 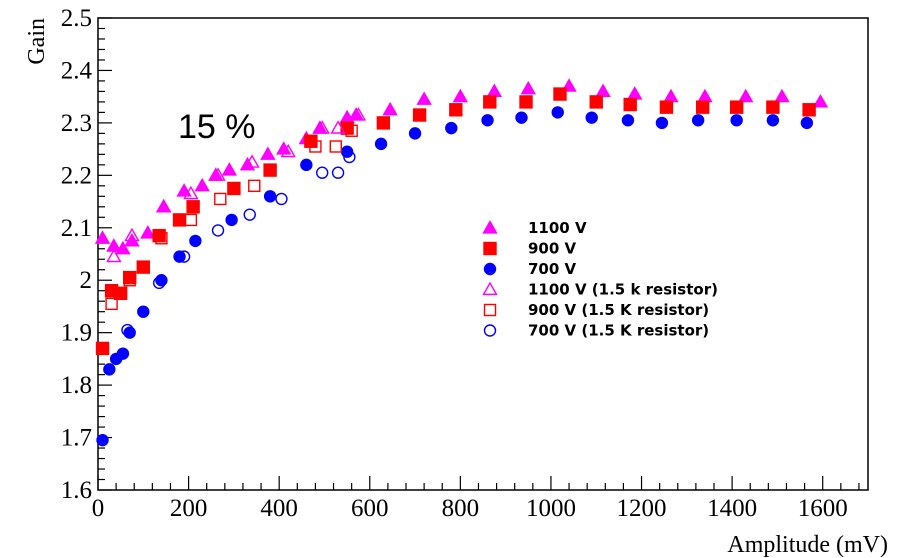 I want to click on x-tick-label: 1600, so click(x=823, y=508).